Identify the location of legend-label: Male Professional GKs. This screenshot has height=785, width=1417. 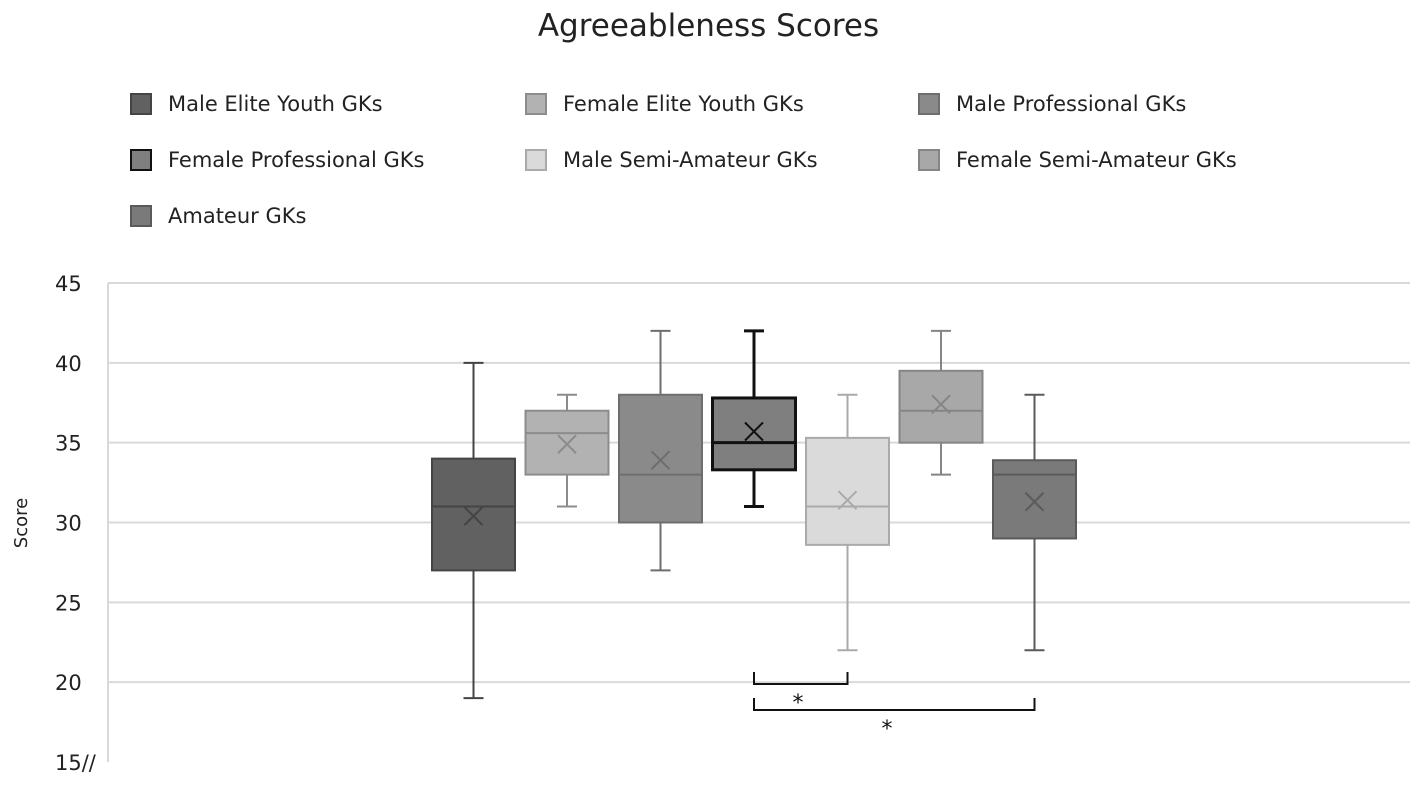
(1071, 104).